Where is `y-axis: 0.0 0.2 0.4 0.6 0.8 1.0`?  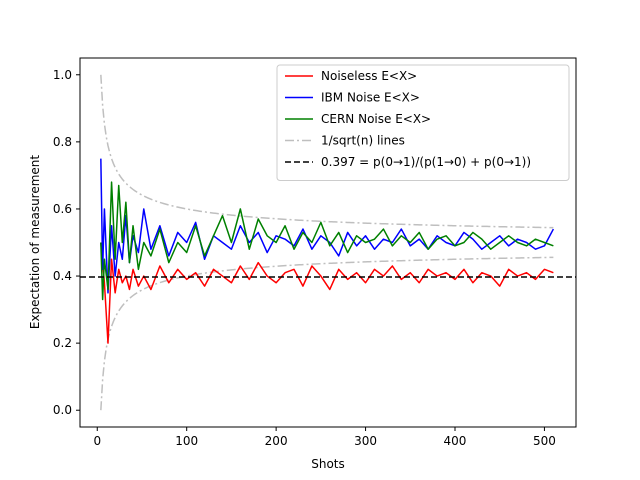 y-axis: 0.0 0.2 0.4 0.6 0.8 1.0 is located at coordinates (66, 242).